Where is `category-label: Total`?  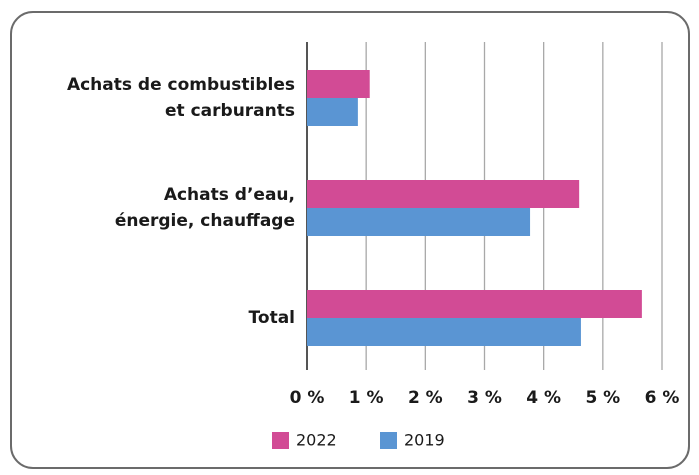
category-label: Total is located at coordinates (272, 318).